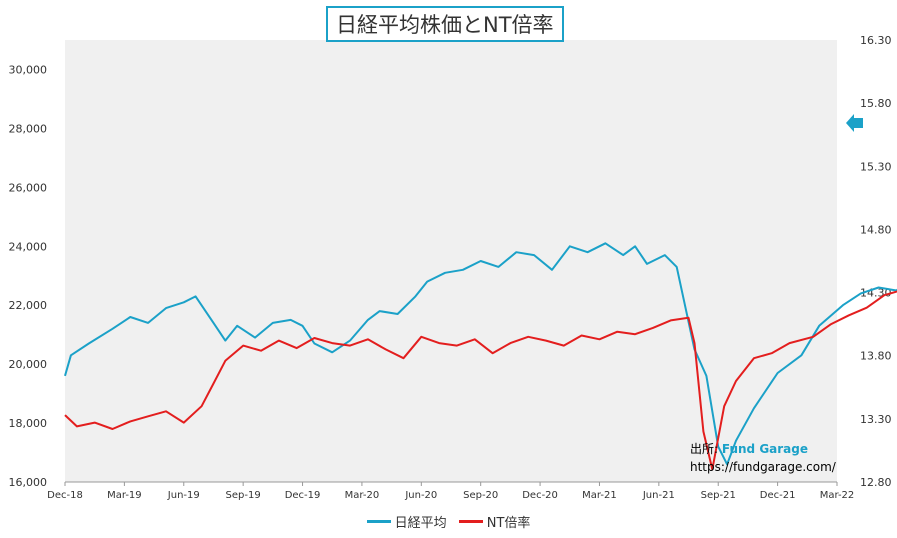 The image size is (897, 538). Describe the element at coordinates (243, 495) in the screenshot. I see `x-tick-label: Sep-19` at that location.